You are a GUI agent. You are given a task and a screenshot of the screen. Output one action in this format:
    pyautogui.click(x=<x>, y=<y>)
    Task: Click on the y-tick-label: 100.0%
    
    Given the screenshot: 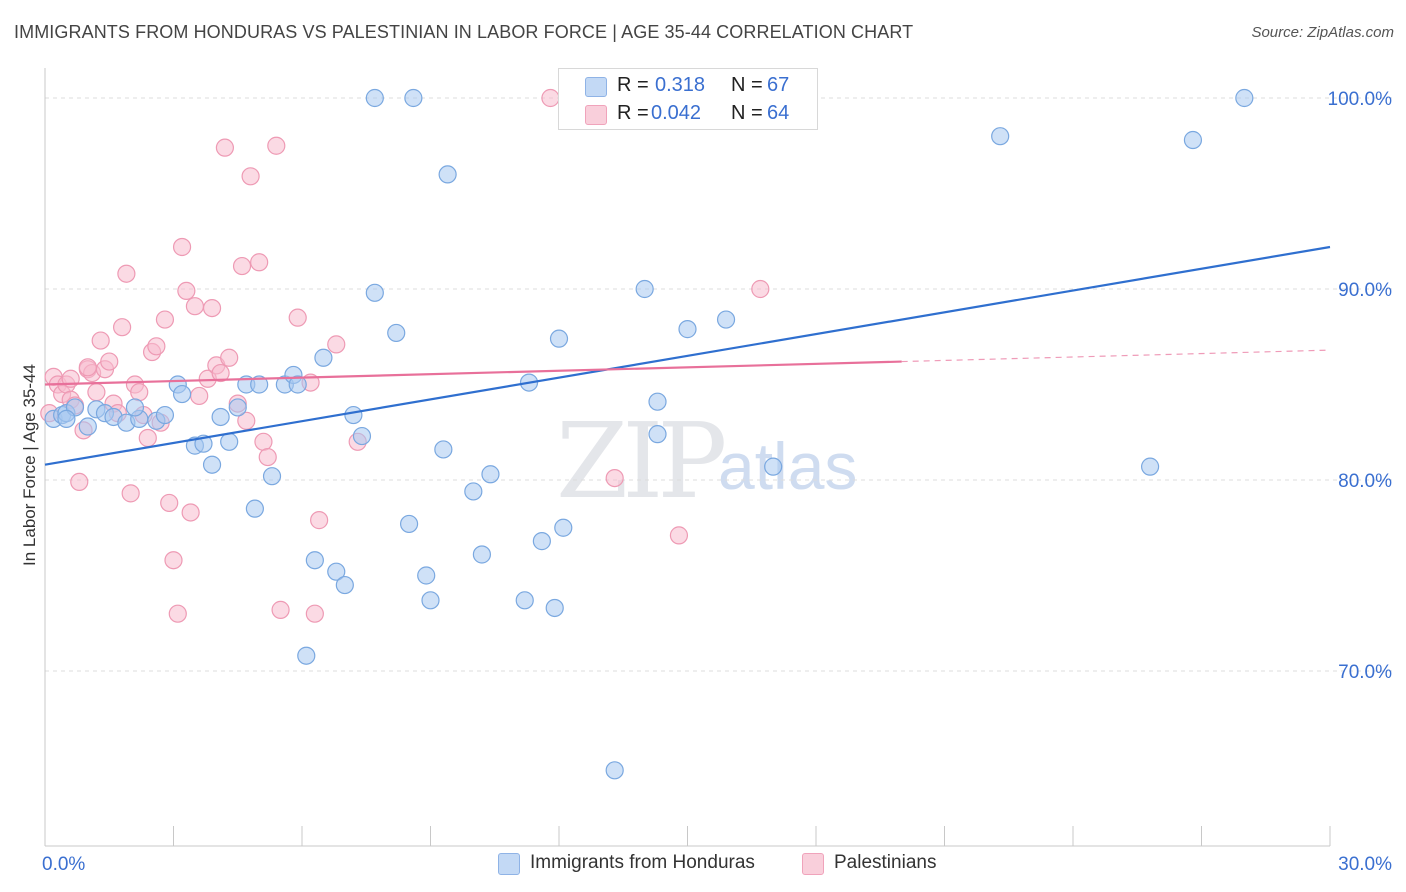 What is the action you would take?
    pyautogui.click(x=1360, y=99)
    